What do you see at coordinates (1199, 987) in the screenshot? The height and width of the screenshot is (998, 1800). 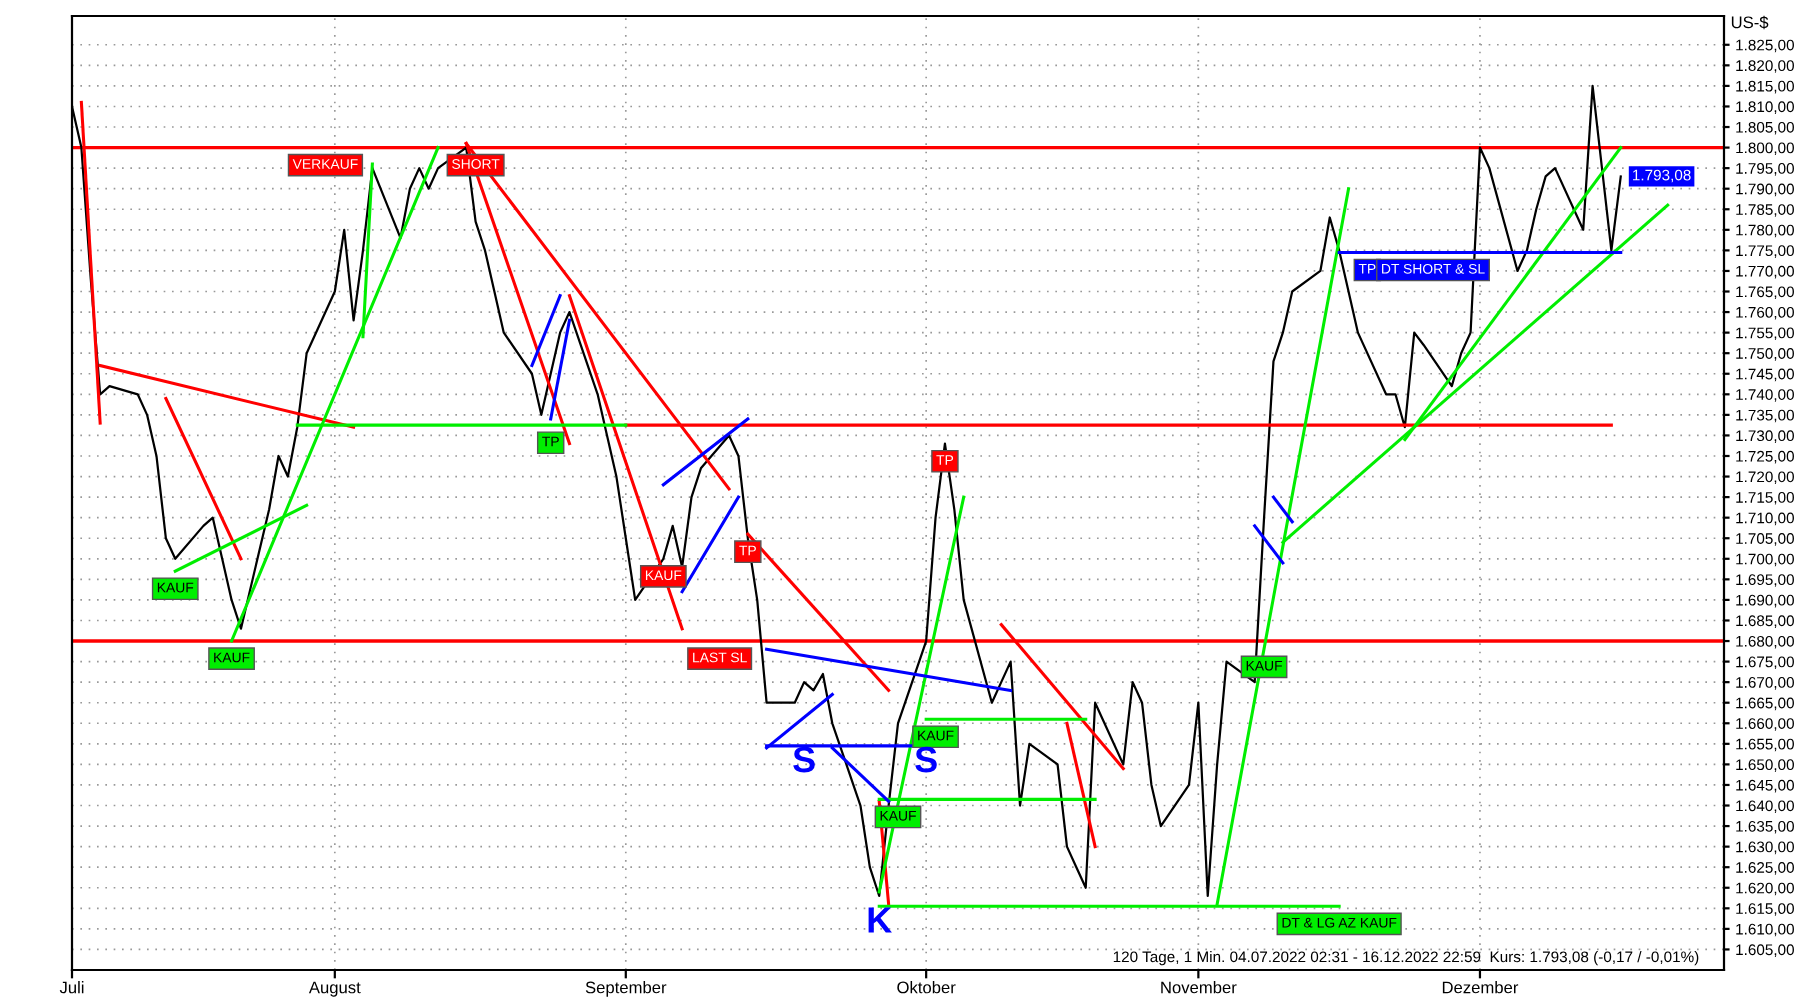 I see `x-tick-label: November` at bounding box center [1199, 987].